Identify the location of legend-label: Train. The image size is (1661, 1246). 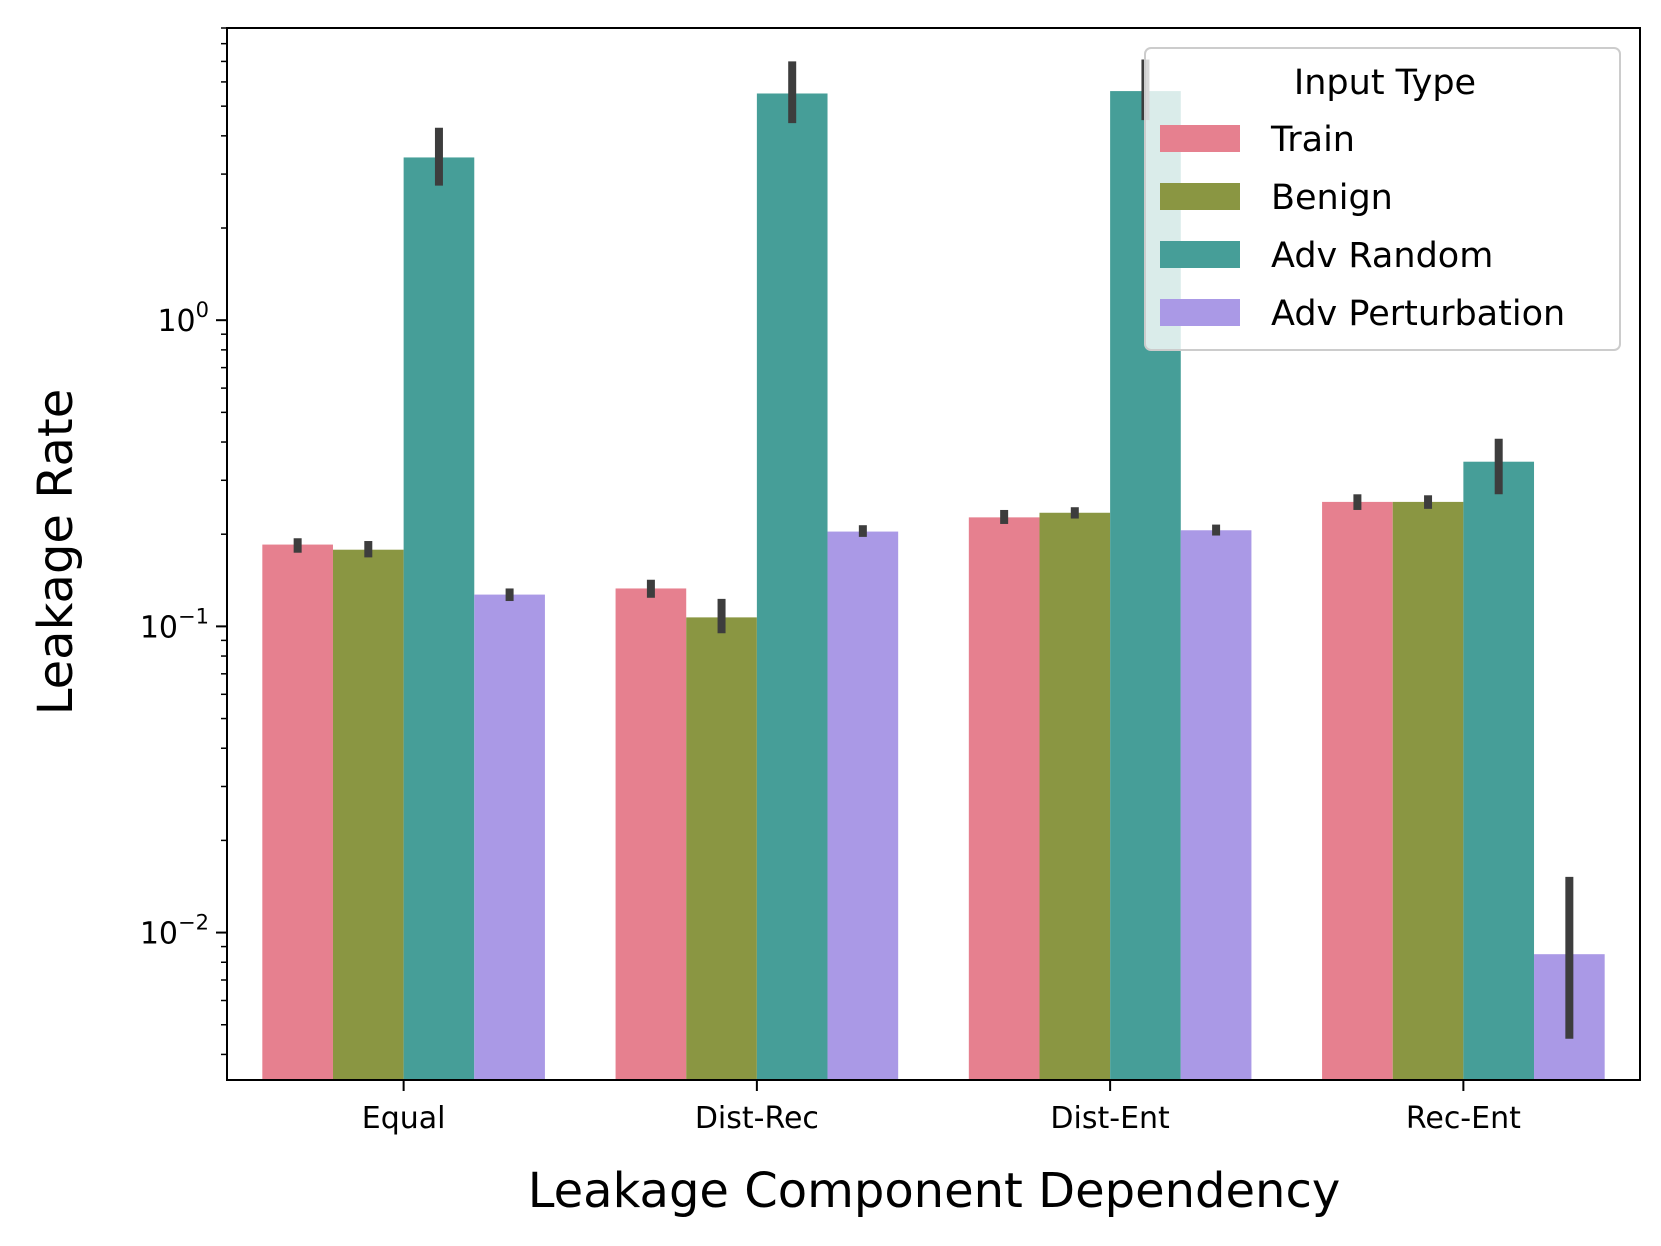
(1312, 140).